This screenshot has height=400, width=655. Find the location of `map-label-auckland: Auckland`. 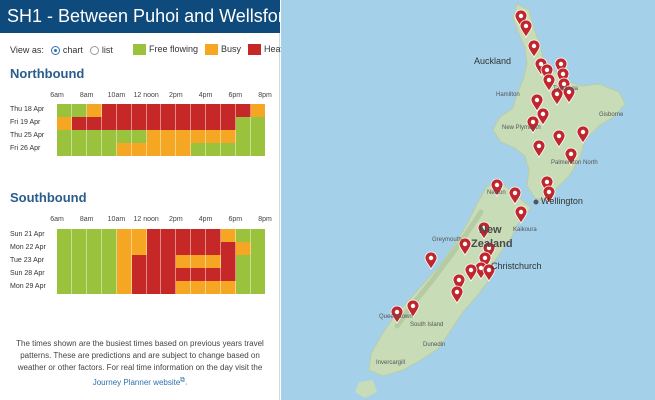

map-label-auckland: Auckland is located at coordinates (493, 61).